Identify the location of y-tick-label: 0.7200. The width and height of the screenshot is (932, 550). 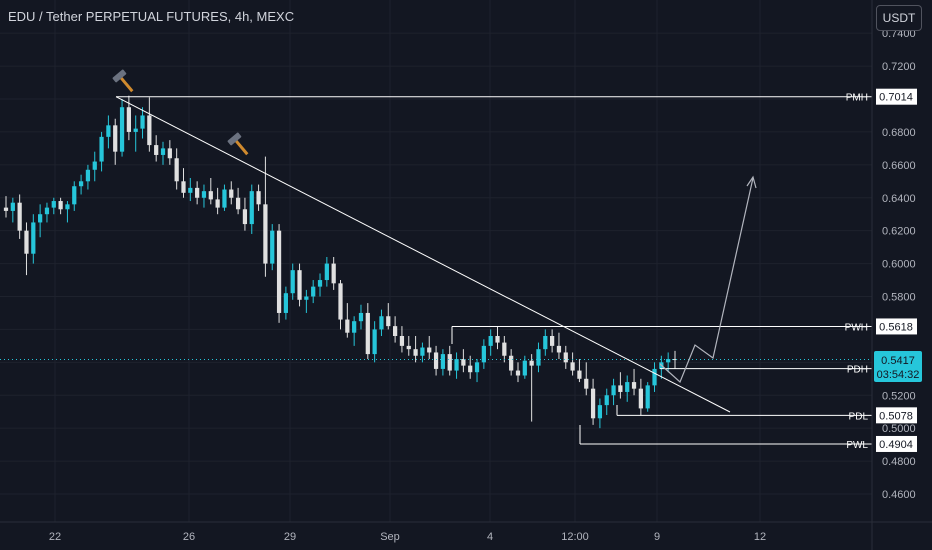
(899, 67).